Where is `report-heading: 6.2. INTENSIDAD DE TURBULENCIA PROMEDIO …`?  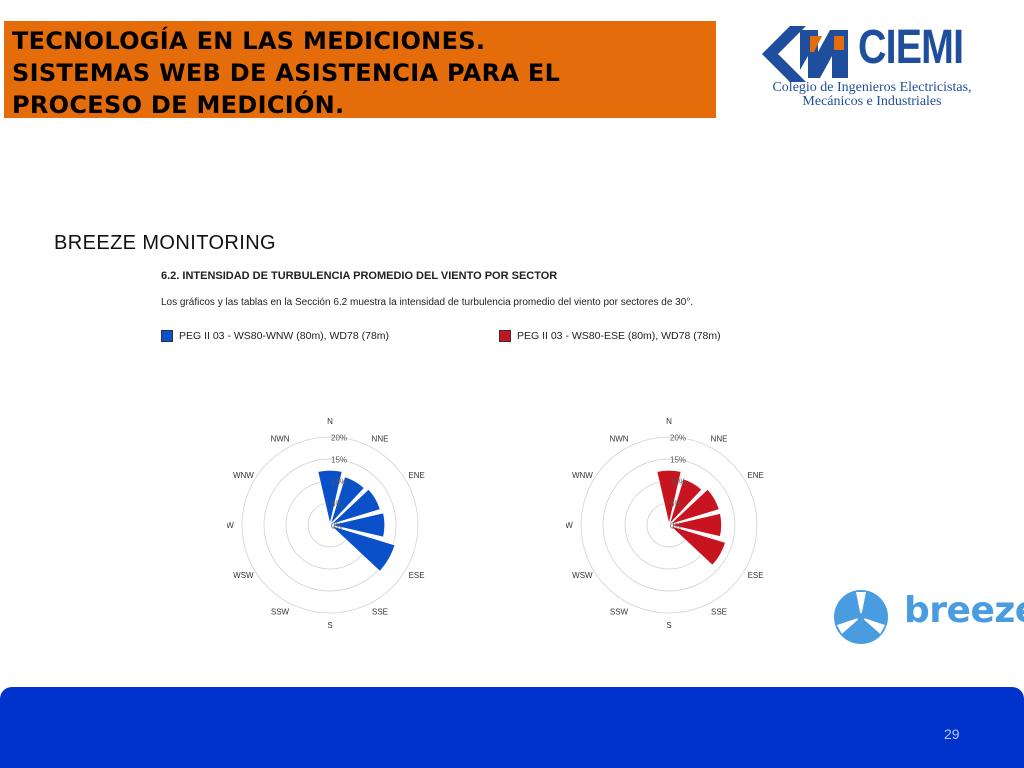
report-heading: 6.2. INTENSIDAD DE TURBULENCIA PROMEDIO … is located at coordinates (359, 276).